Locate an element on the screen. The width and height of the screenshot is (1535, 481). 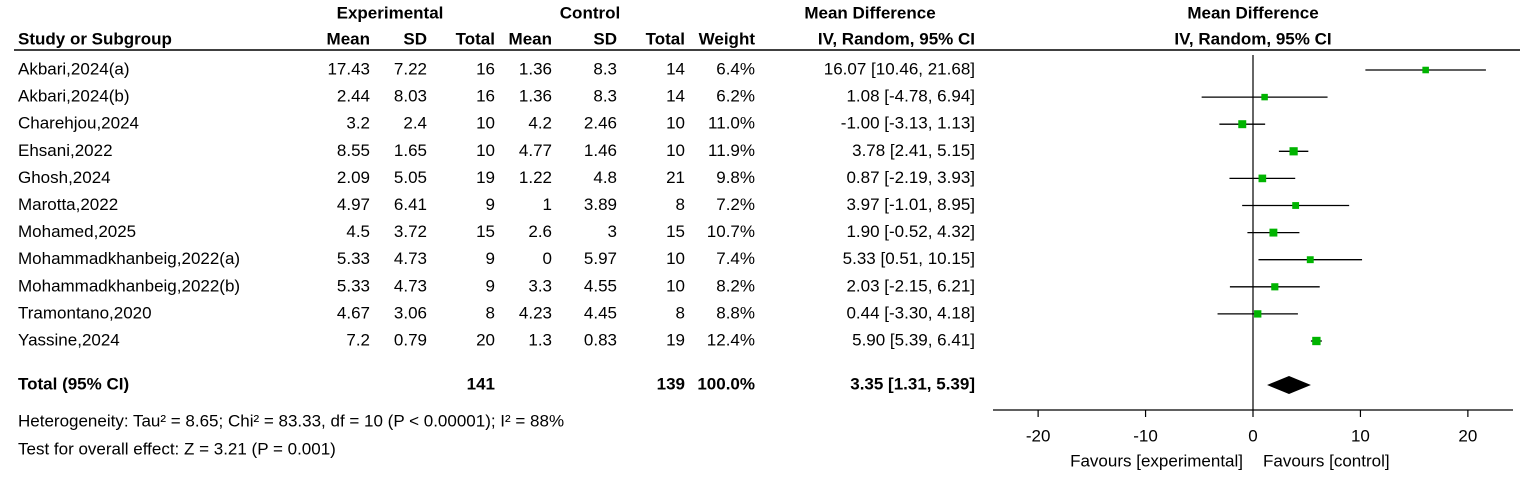
table-cell: 3.3 is located at coordinates (540, 285).